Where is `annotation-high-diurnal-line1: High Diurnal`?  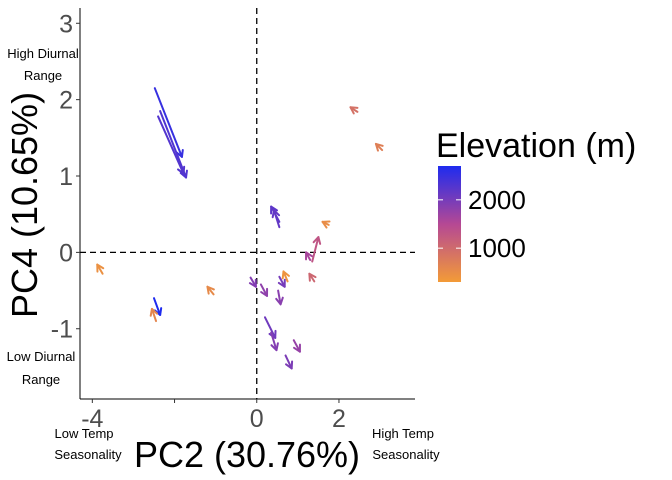 annotation-high-diurnal-line1: High Diurnal is located at coordinates (43, 53).